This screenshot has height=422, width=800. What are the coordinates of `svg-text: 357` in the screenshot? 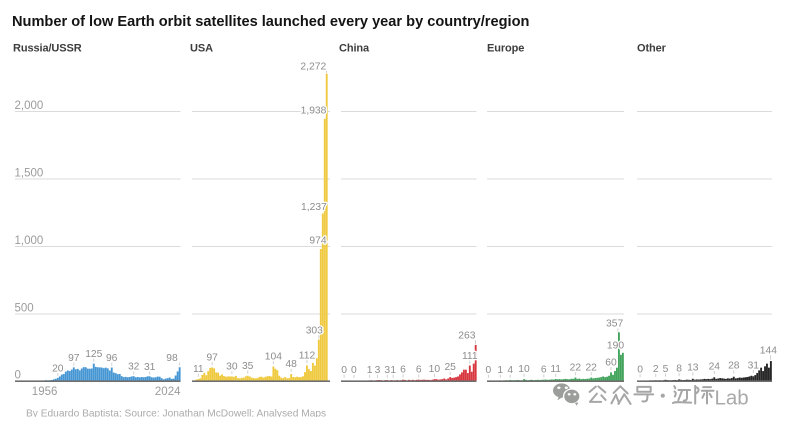 It's located at (614, 324).